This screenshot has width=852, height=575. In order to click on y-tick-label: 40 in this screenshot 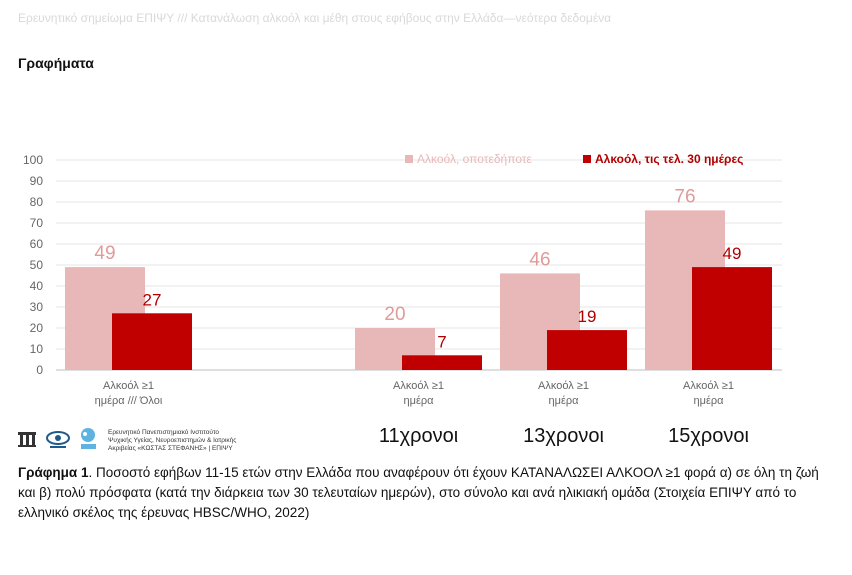, I will do `click(37, 286)`.